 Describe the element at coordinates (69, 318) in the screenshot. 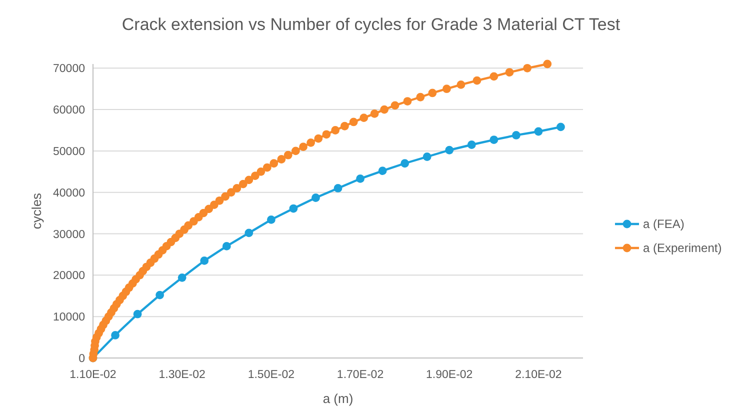

I see `y-tick-label: 10000` at that location.